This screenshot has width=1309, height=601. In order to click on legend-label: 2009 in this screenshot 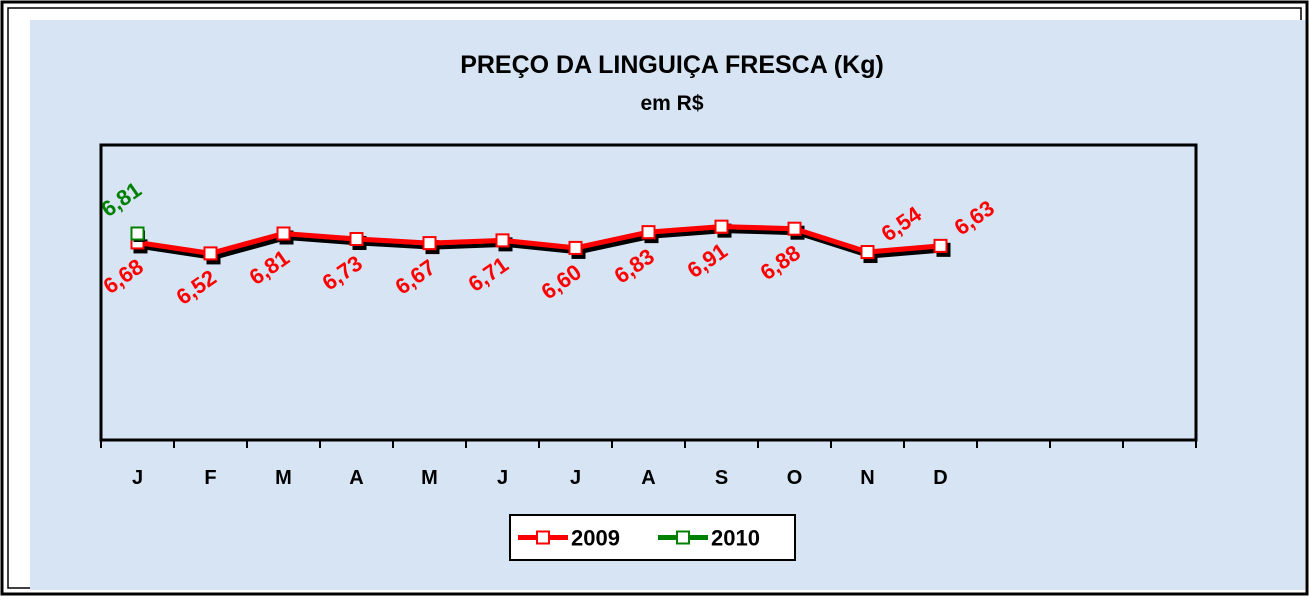, I will do `click(595, 538)`.